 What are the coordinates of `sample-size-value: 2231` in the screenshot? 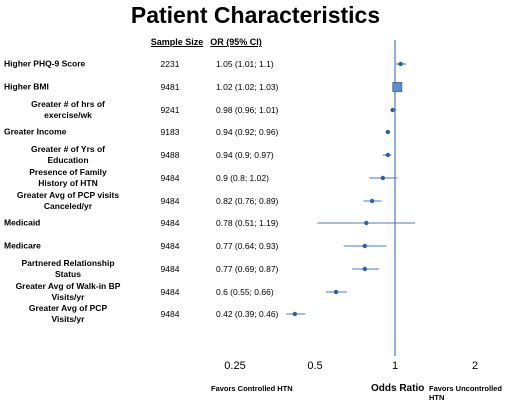 It's located at (170, 64).